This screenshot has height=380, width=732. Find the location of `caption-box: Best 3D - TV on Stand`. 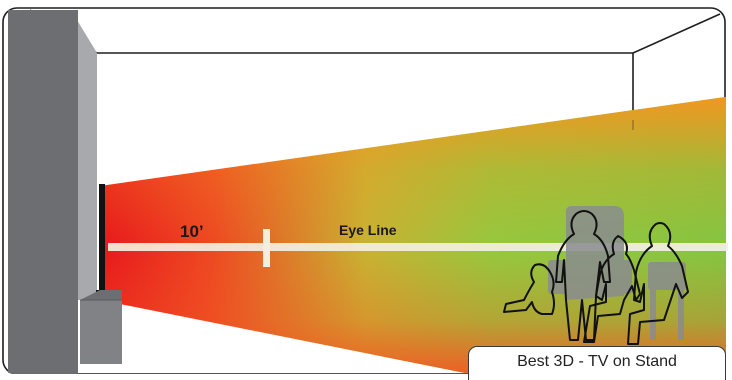

caption-box: Best 3D - TV on Stand is located at coordinates (597, 363).